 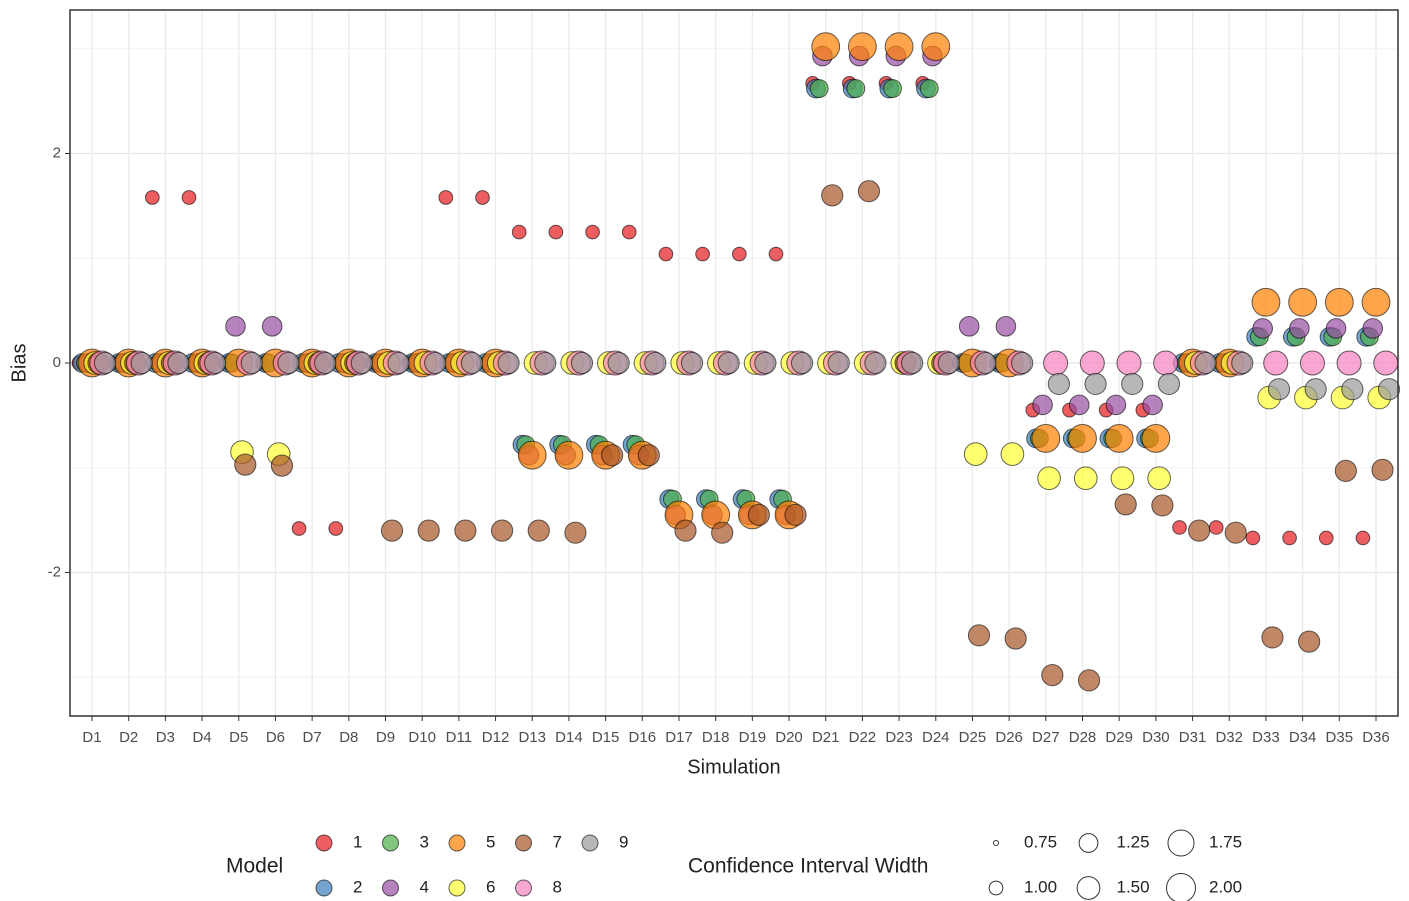 What do you see at coordinates (490, 886) in the screenshot?
I see `legend-label: 6` at bounding box center [490, 886].